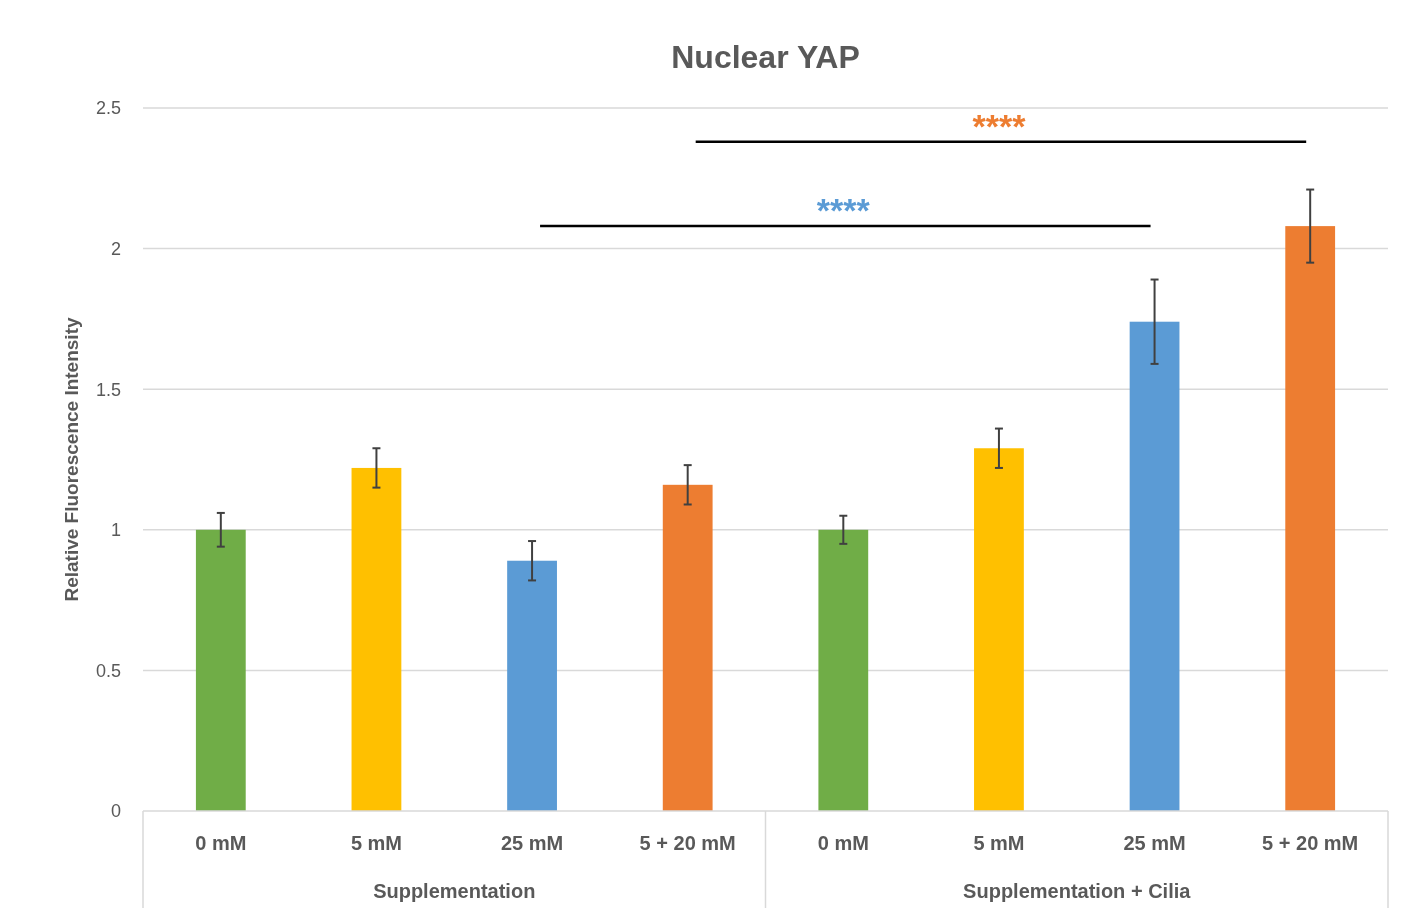 The height and width of the screenshot is (908, 1415). What do you see at coordinates (765, 57) in the screenshot?
I see `chart-title: Nuclear YAP` at bounding box center [765, 57].